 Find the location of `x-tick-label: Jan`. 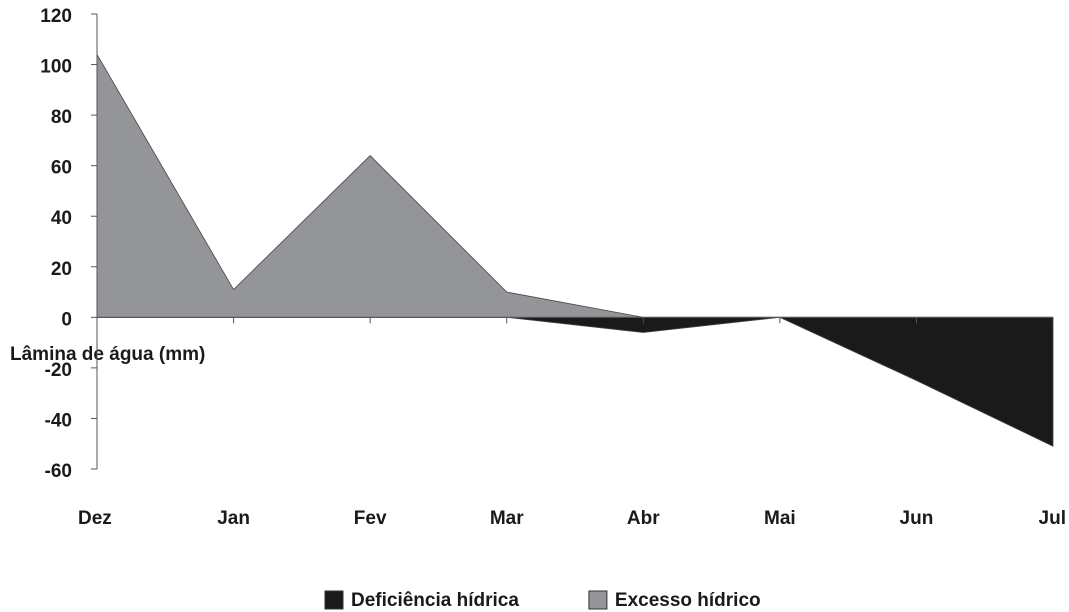

x-tick-label: Jan is located at coordinates (233, 518).